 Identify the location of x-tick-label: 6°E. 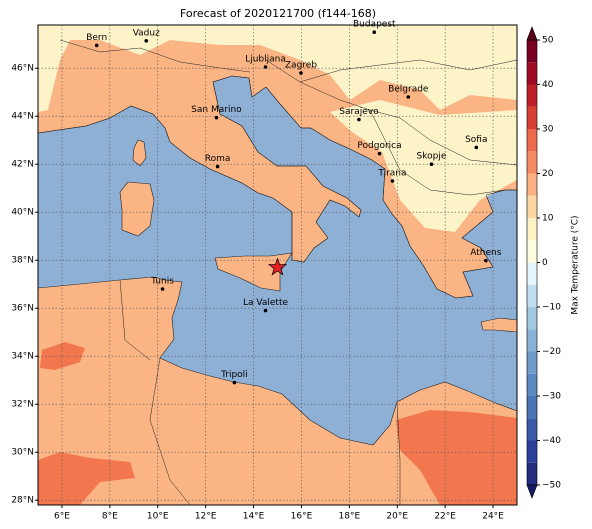
(62, 517).